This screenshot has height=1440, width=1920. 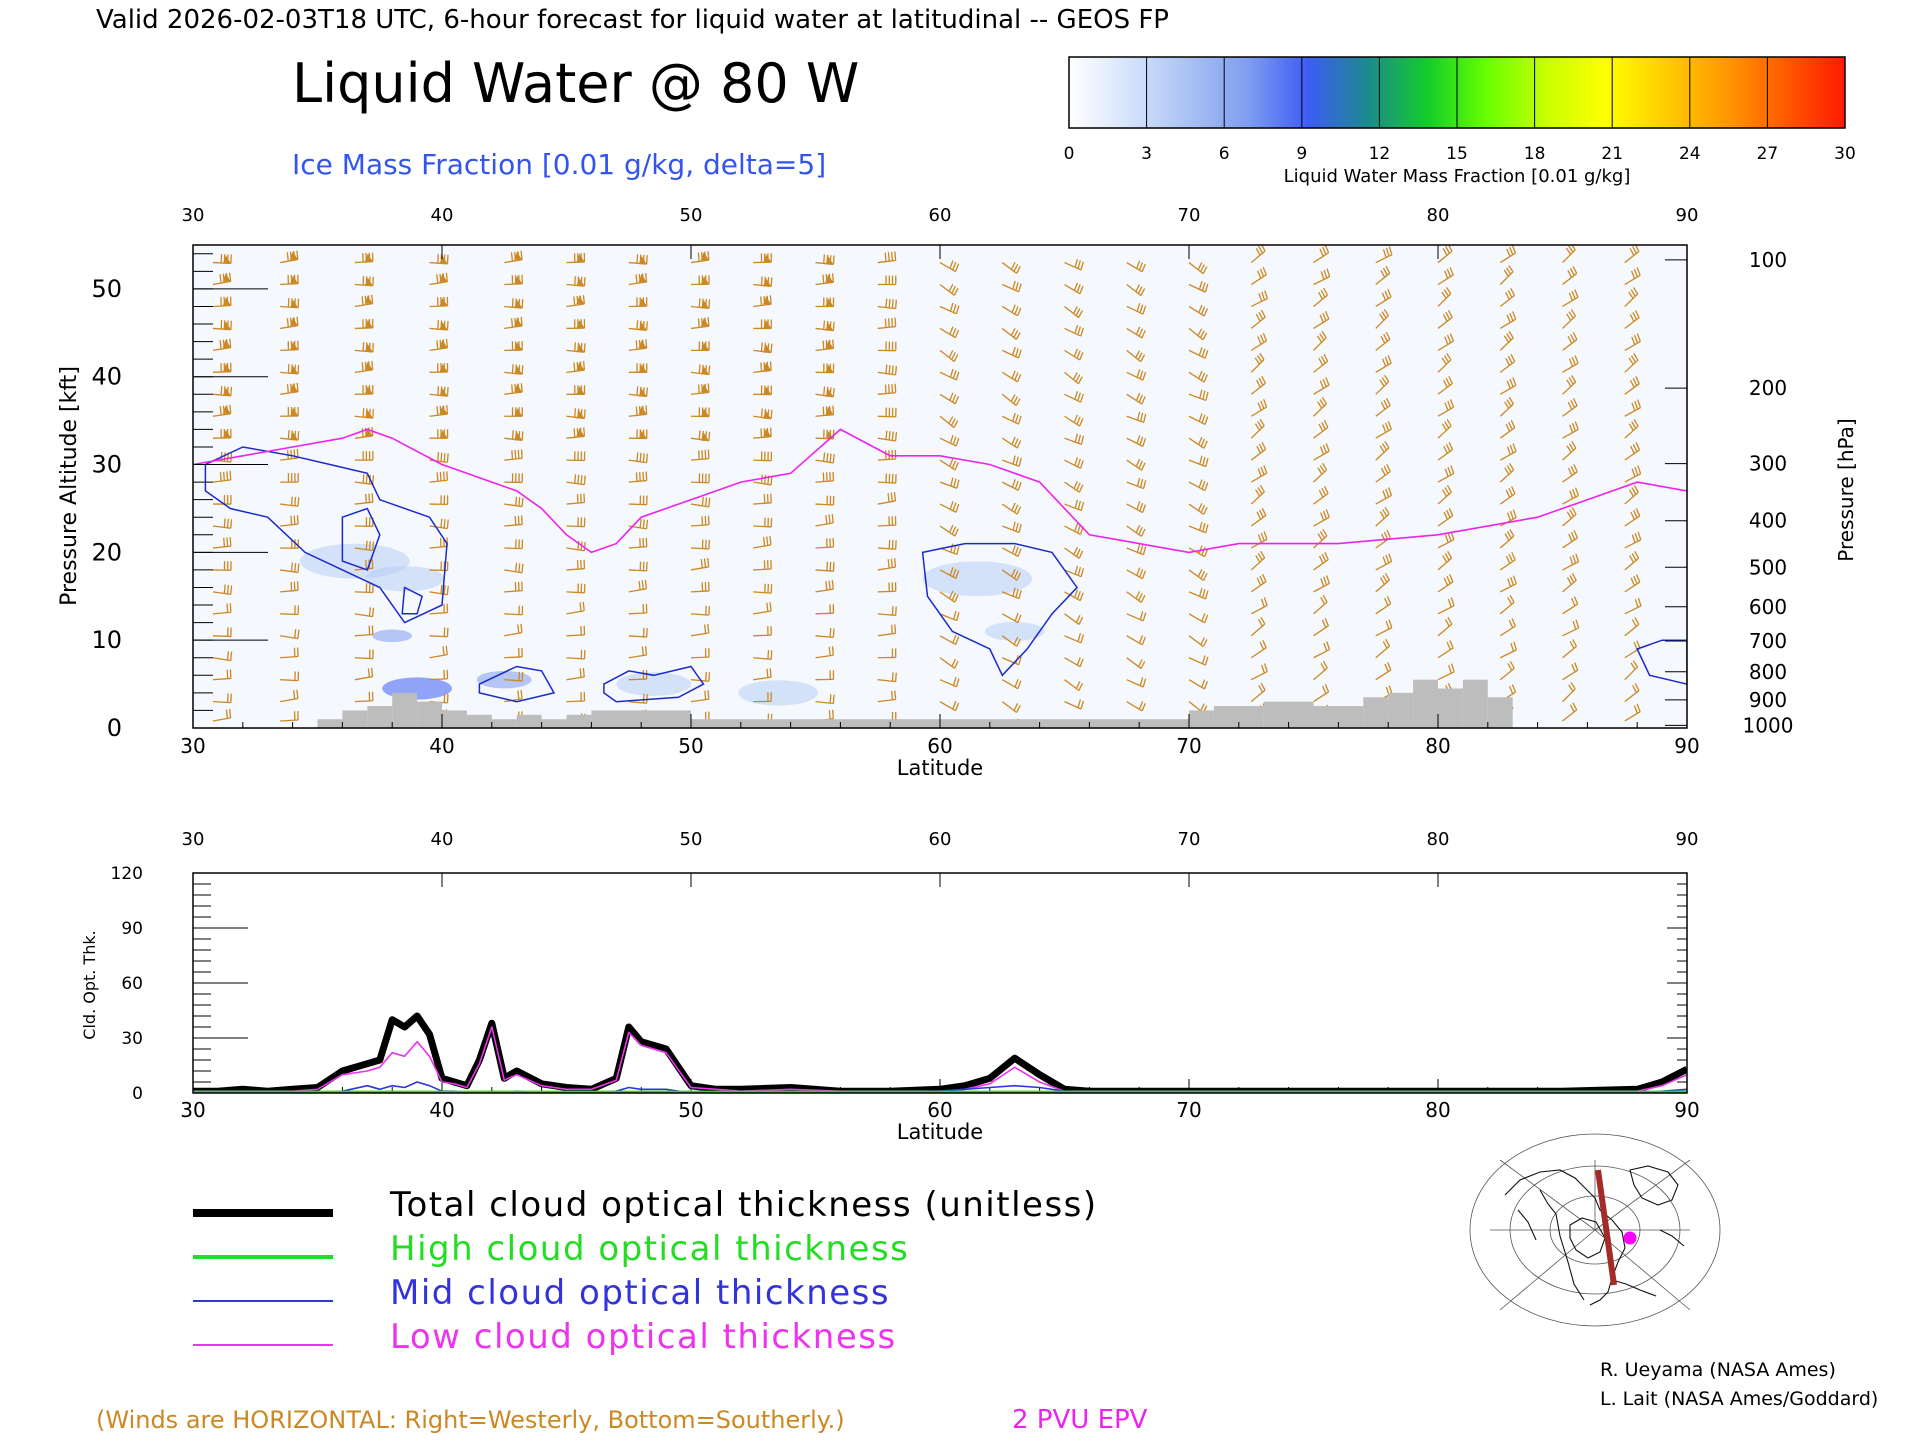 What do you see at coordinates (1768, 521) in the screenshot?
I see `pressure-tick-label: 400` at bounding box center [1768, 521].